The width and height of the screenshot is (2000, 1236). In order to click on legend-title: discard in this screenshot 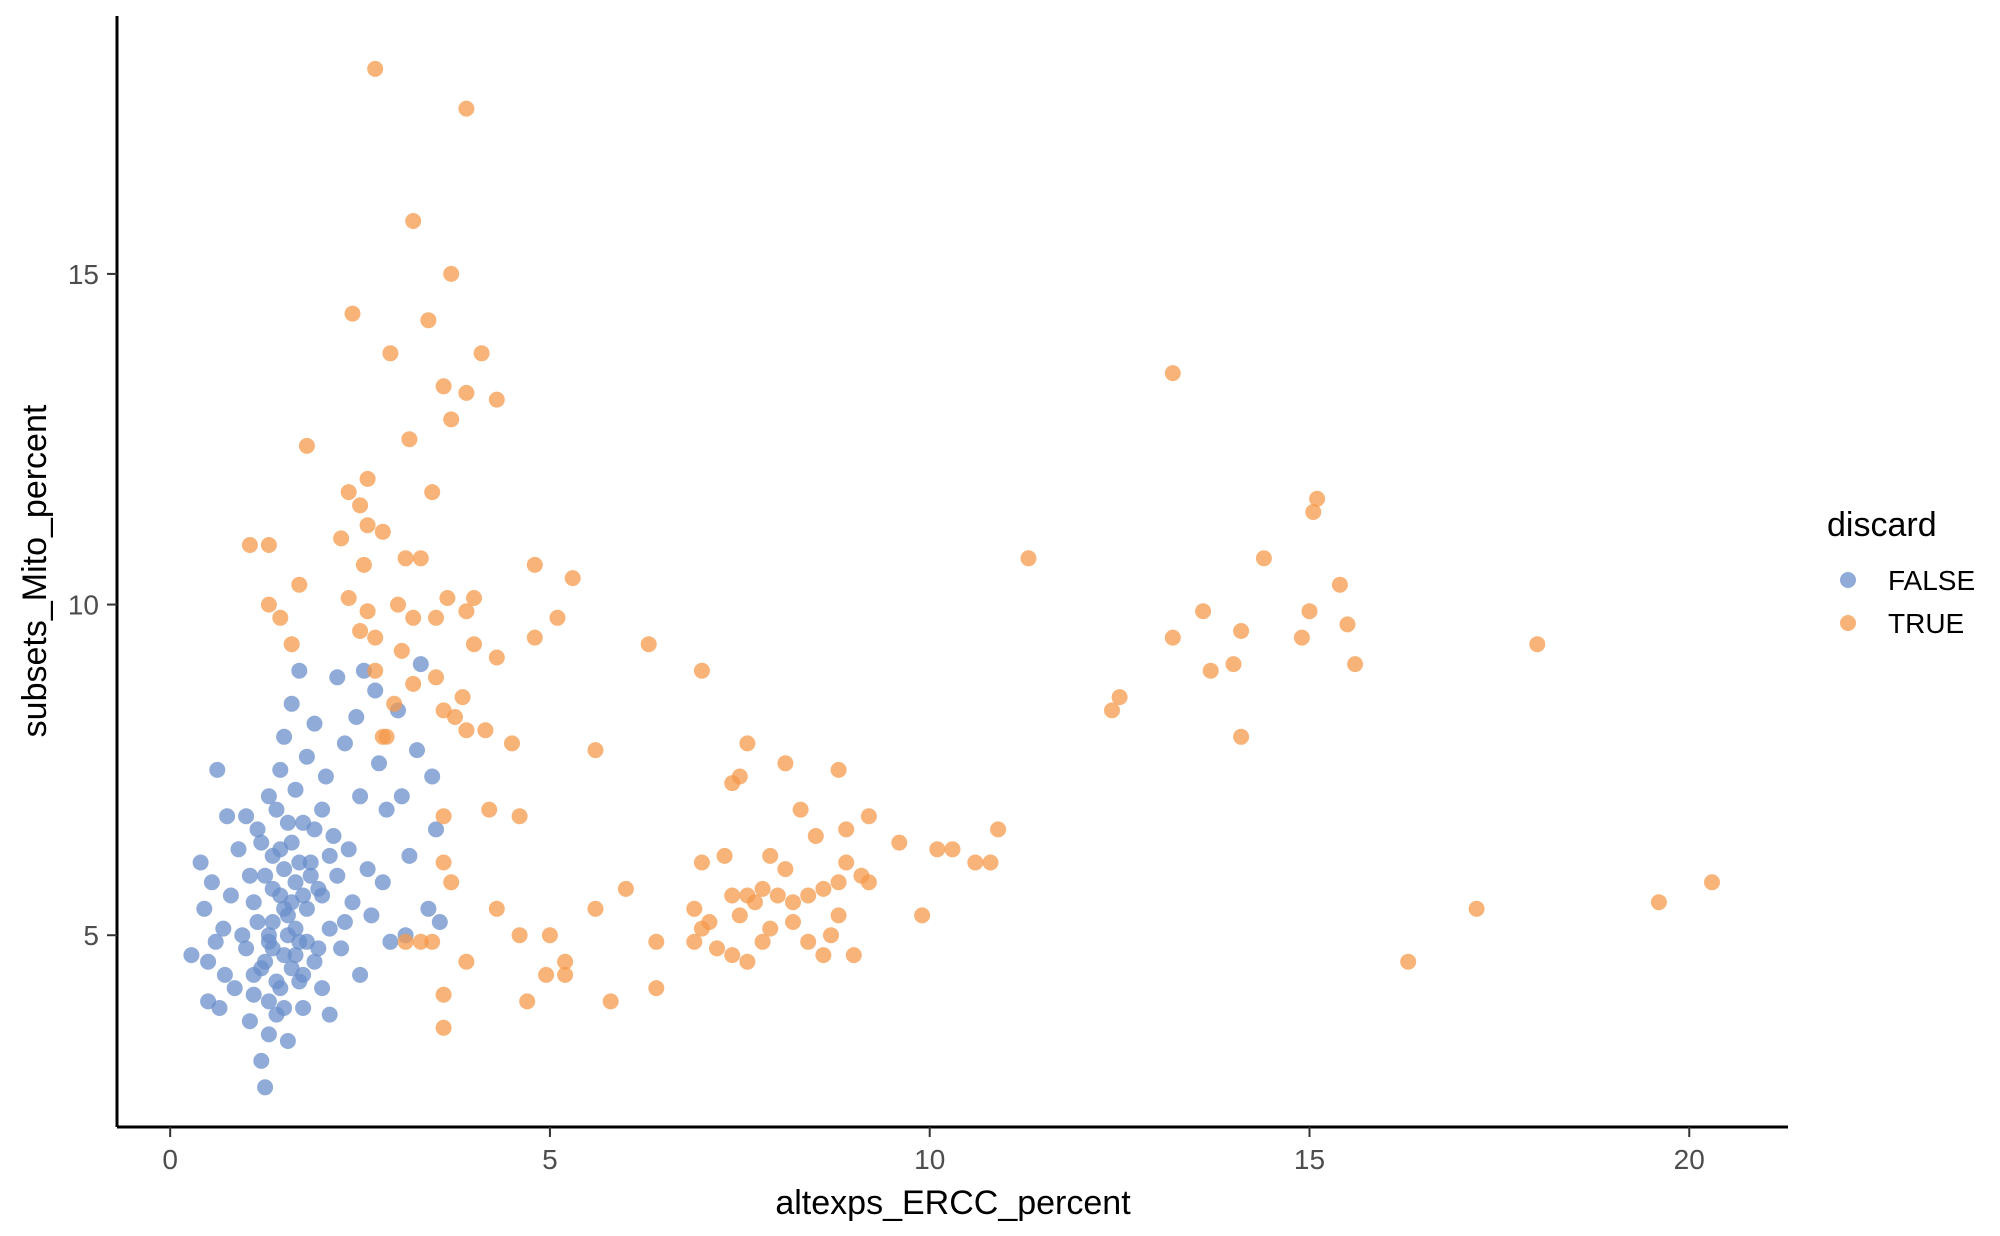, I will do `click(1882, 525)`.